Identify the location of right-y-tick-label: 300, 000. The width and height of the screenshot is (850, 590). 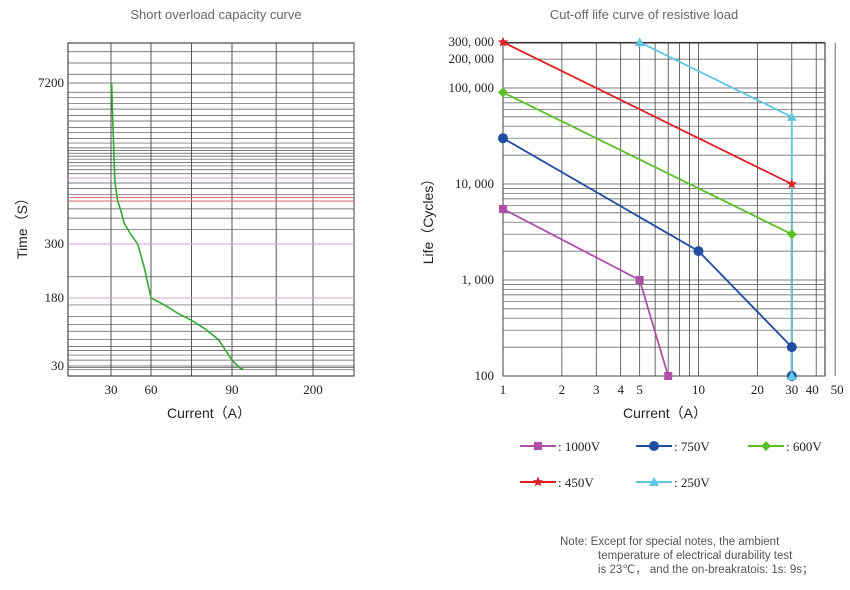
(472, 41).